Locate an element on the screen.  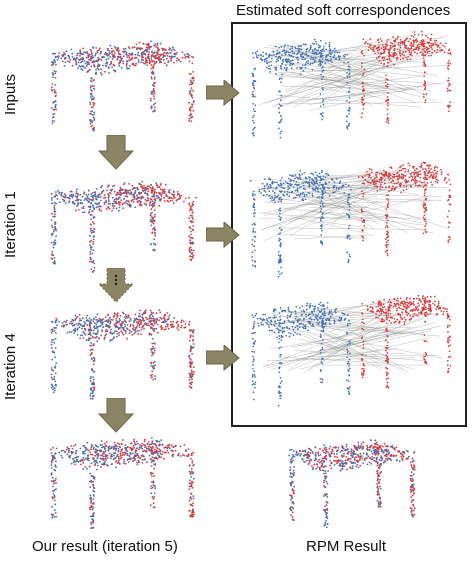
rpm-result-point-cloud is located at coordinates (351, 482).